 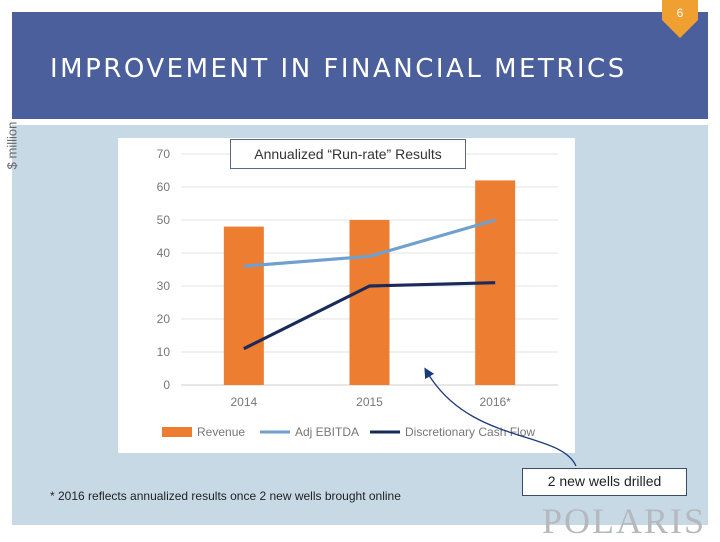 What do you see at coordinates (470, 432) in the screenshot?
I see `legend-label: Discretionary Cash Flow` at bounding box center [470, 432].